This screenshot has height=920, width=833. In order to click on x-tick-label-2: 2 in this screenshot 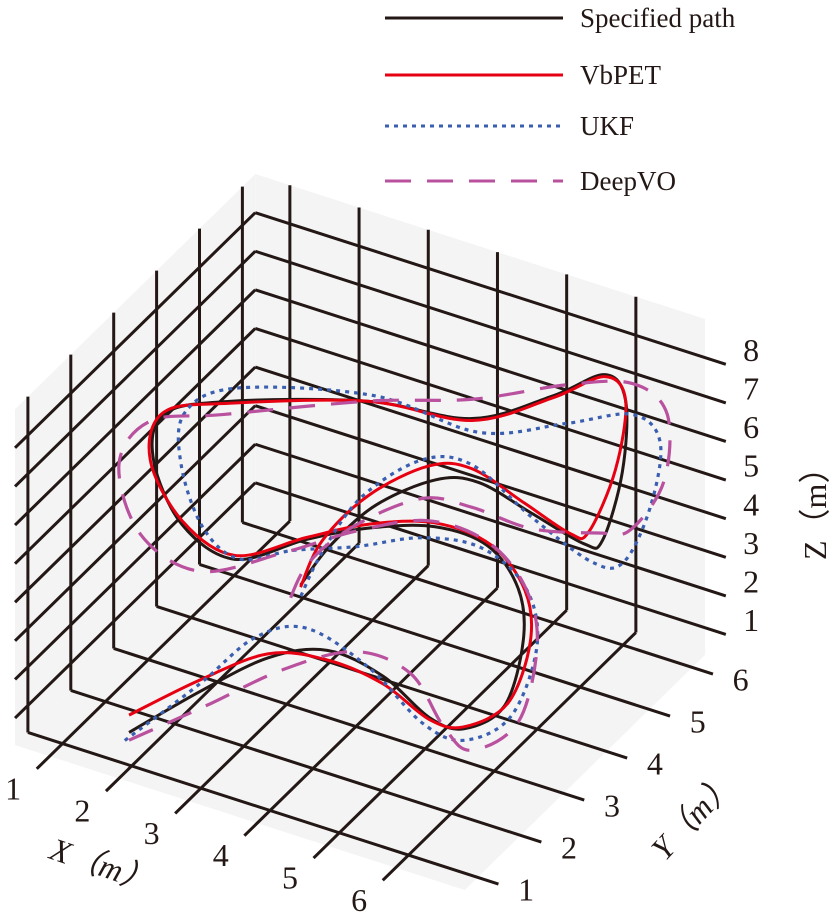, I will do `click(82, 811)`.